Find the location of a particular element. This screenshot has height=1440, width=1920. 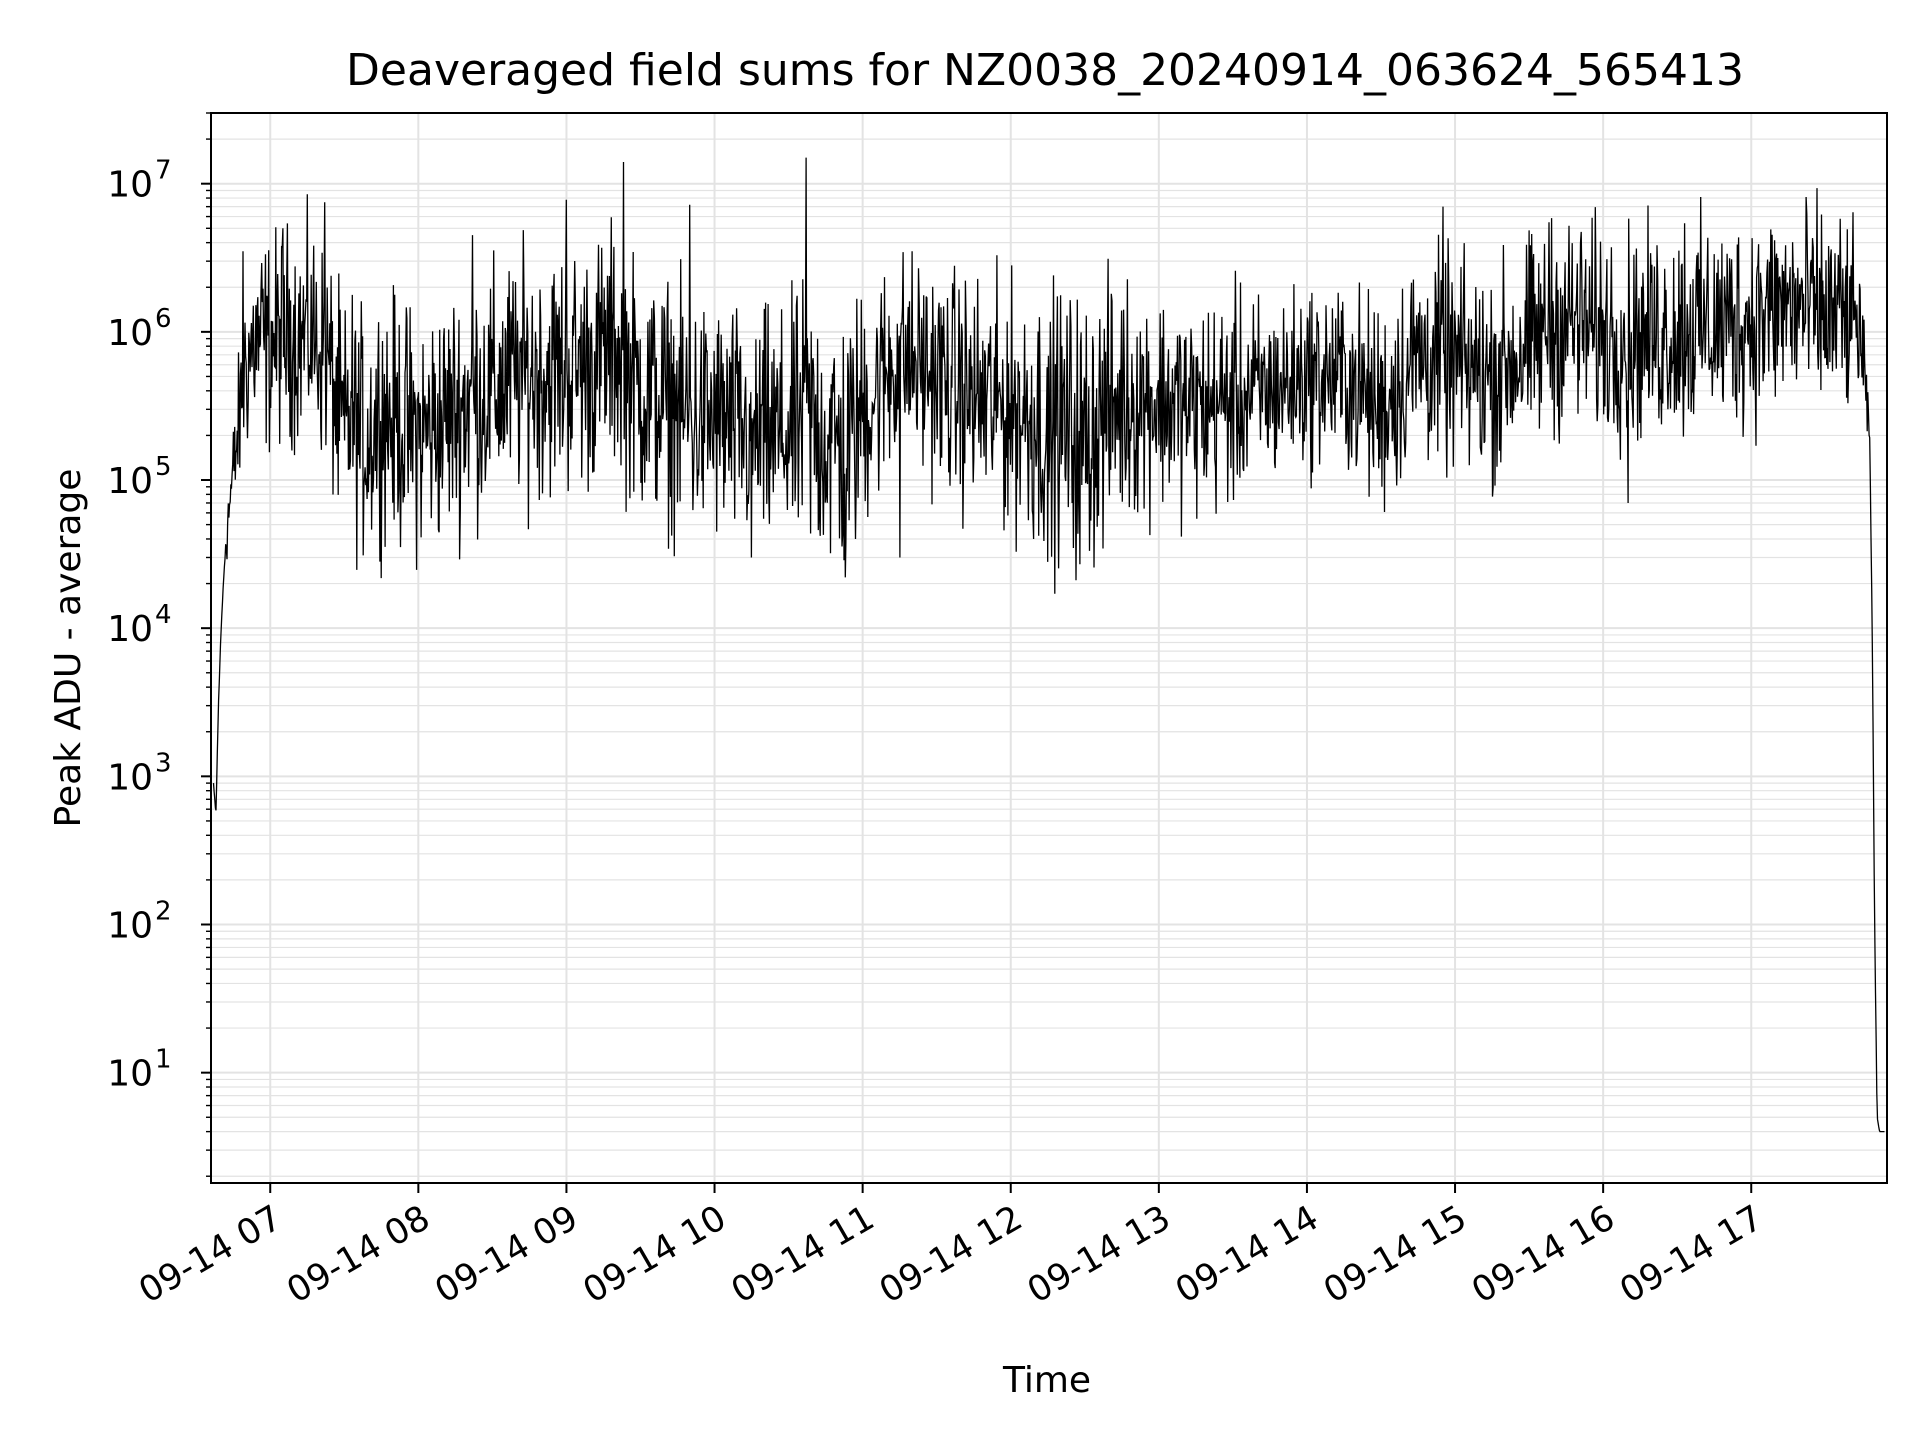

y-tick-label-exponent: 4 is located at coordinates (163, 615).